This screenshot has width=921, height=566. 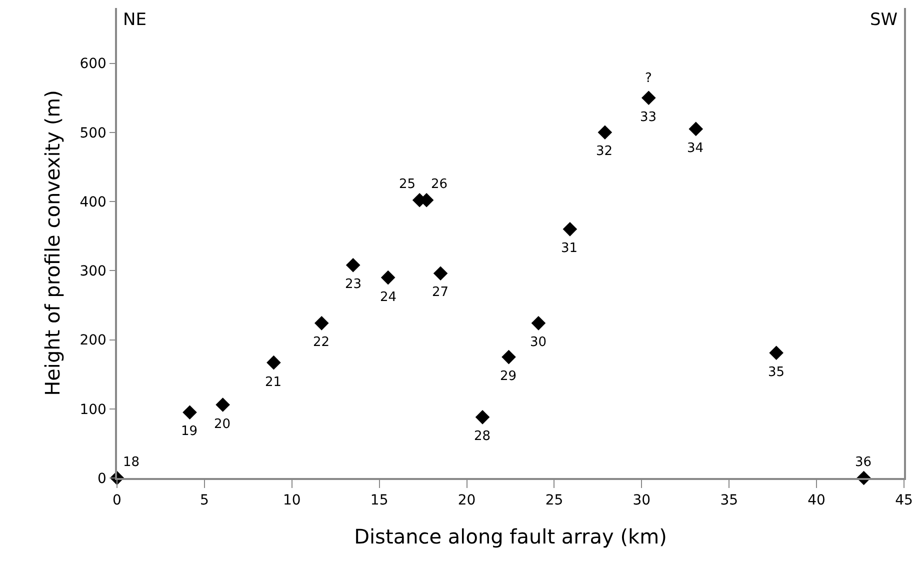 I want to click on y-tick-label: 300, so click(x=93, y=272).